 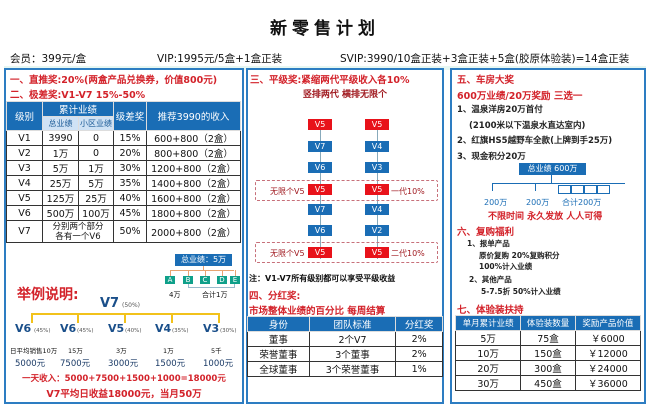 What do you see at coordinates (130, 231) in the screenshot?
I see `diff-cell: 50%` at bounding box center [130, 231].